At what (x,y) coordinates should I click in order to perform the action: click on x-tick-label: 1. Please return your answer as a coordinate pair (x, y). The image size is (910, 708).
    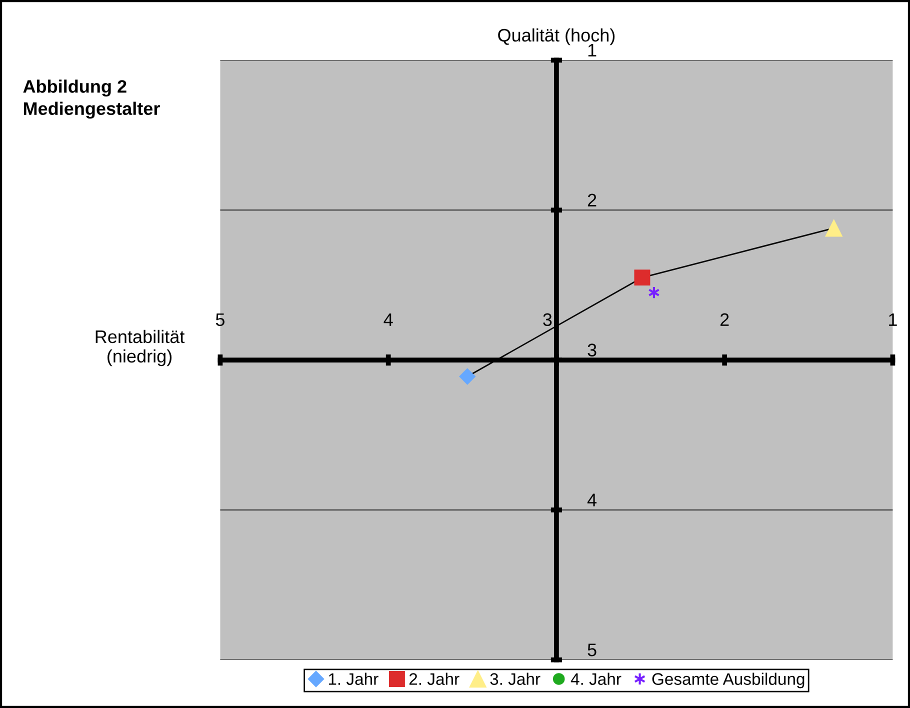
    Looking at the image, I should click on (893, 319).